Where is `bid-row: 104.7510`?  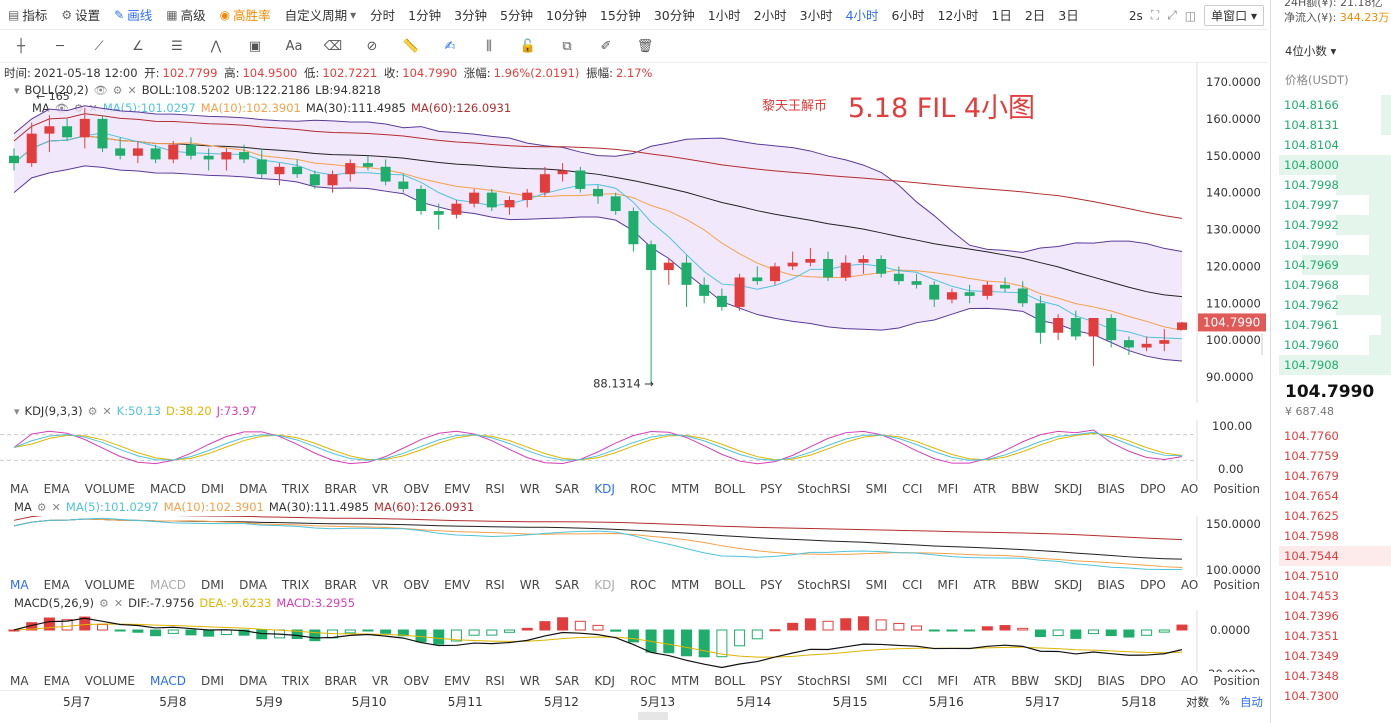 bid-row: 104.7510 is located at coordinates (1335, 576).